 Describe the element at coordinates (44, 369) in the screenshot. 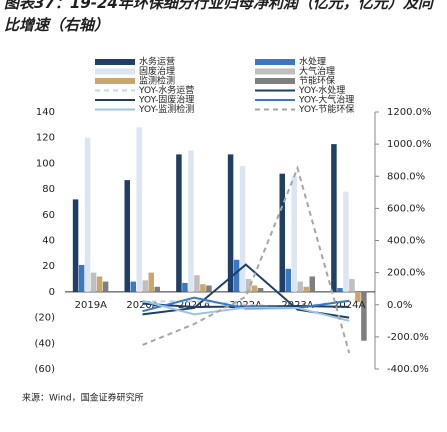

I see `y-tick-label: (60)` at that location.